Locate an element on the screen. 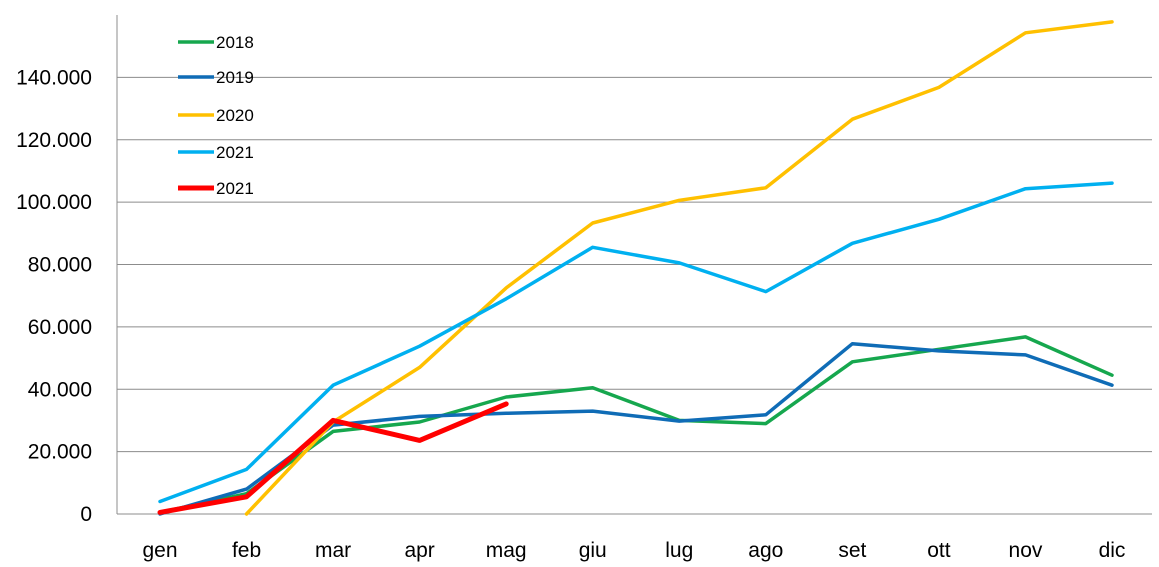 This screenshot has height=567, width=1159. x-tick-label: ago is located at coordinates (765, 550).